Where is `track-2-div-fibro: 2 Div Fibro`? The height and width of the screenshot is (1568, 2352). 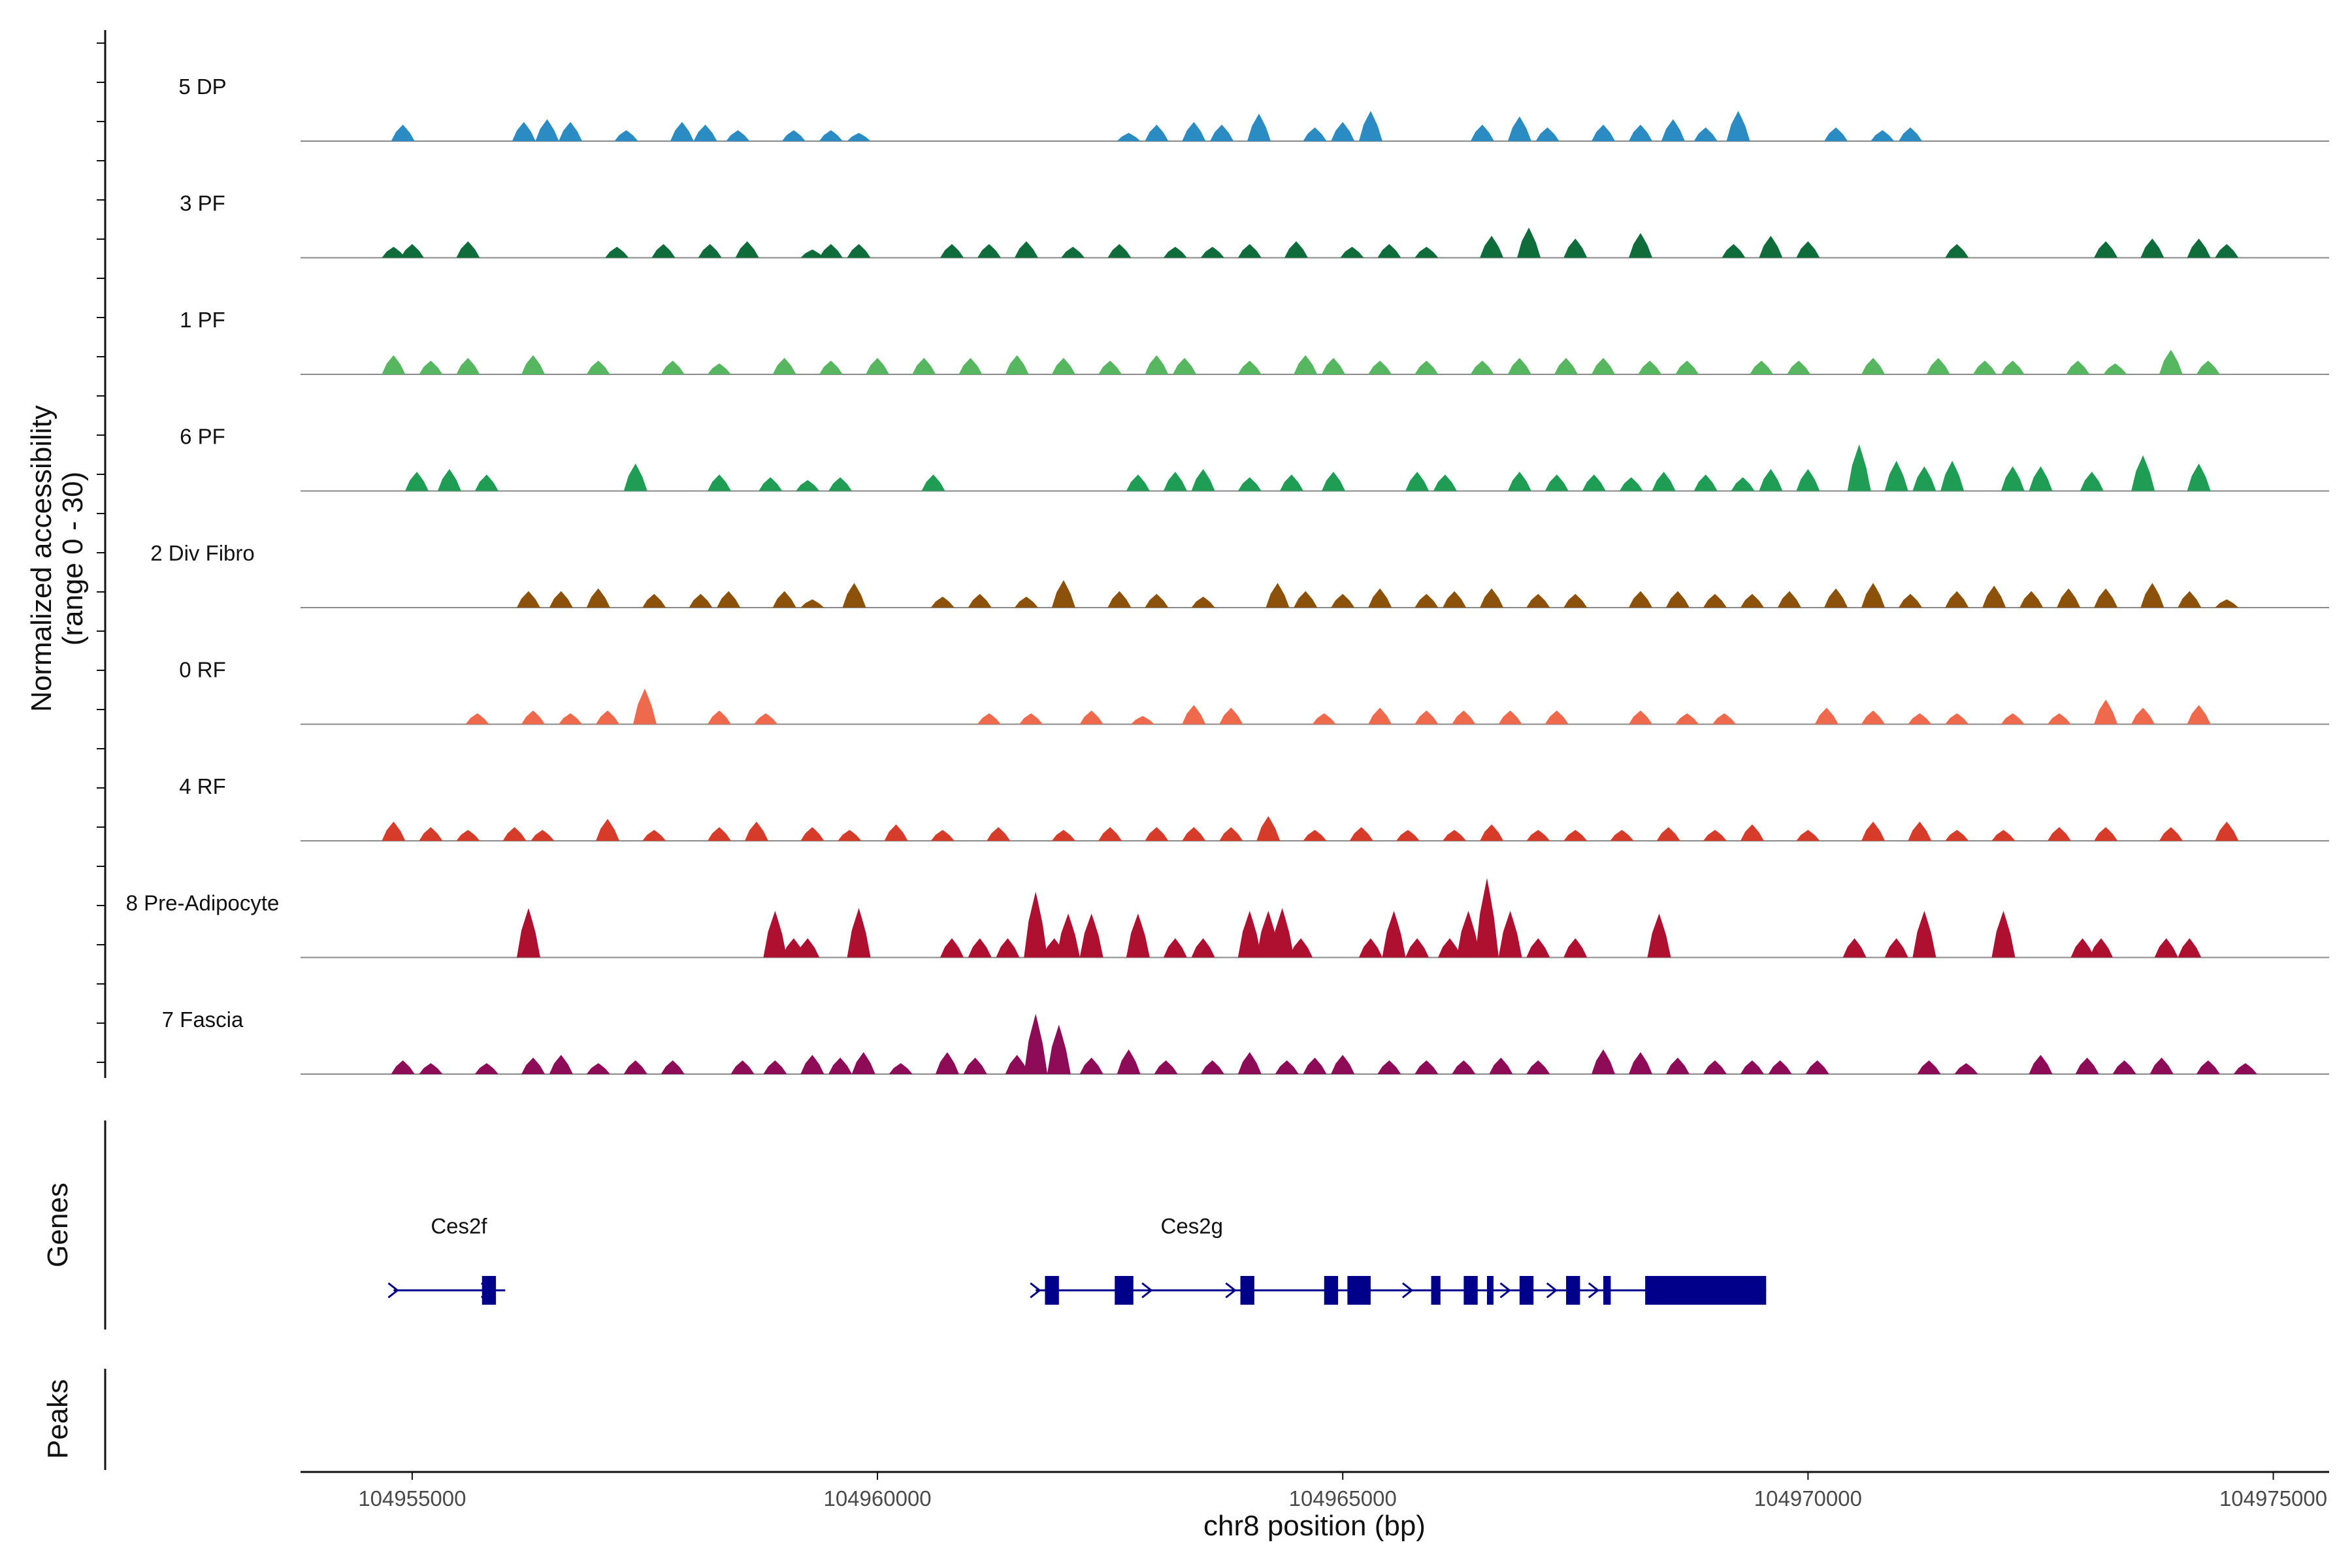
track-2-div-fibro: 2 Div Fibro is located at coordinates (1239, 574).